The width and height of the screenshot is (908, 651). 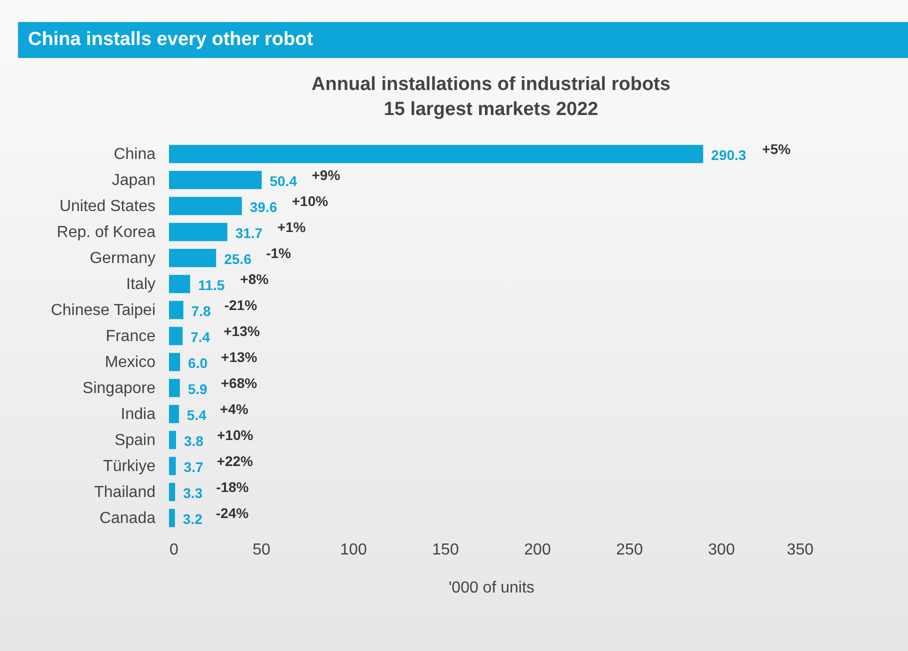 I want to click on x-tick-label: 300, so click(x=721, y=550).